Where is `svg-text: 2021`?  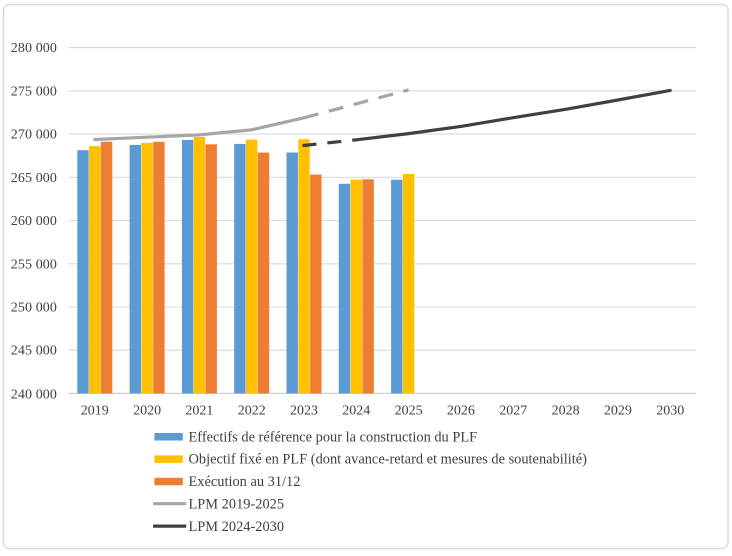 svg-text: 2021 is located at coordinates (199, 410).